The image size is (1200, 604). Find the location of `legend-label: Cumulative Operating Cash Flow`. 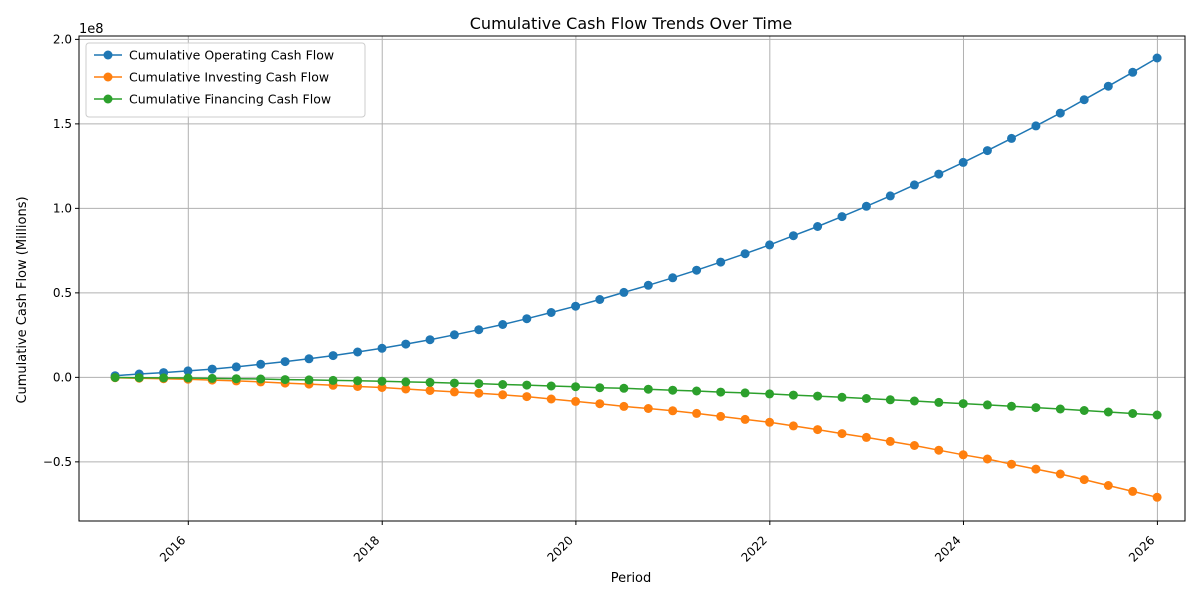

legend-label: Cumulative Operating Cash Flow is located at coordinates (231, 55).